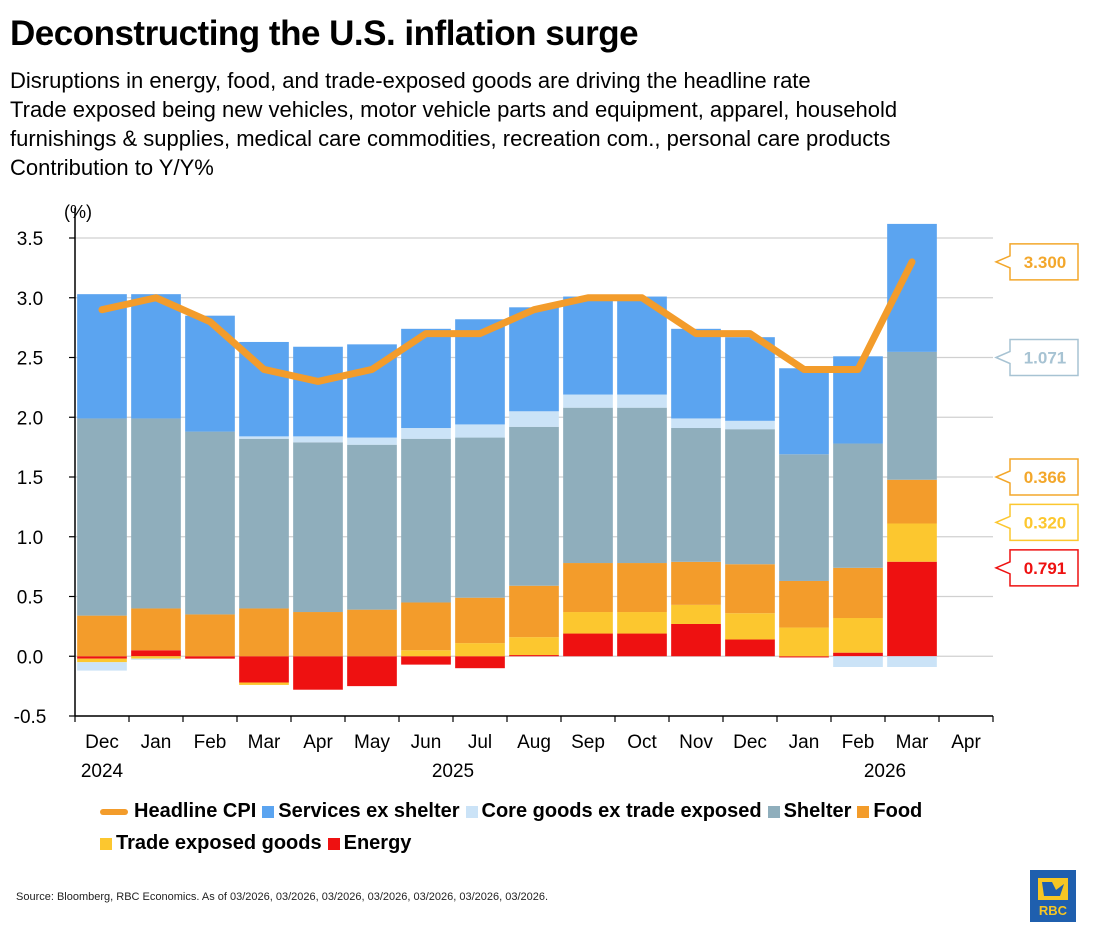  Describe the element at coordinates (156, 742) in the screenshot. I see `x-tick-label: Jan` at that location.